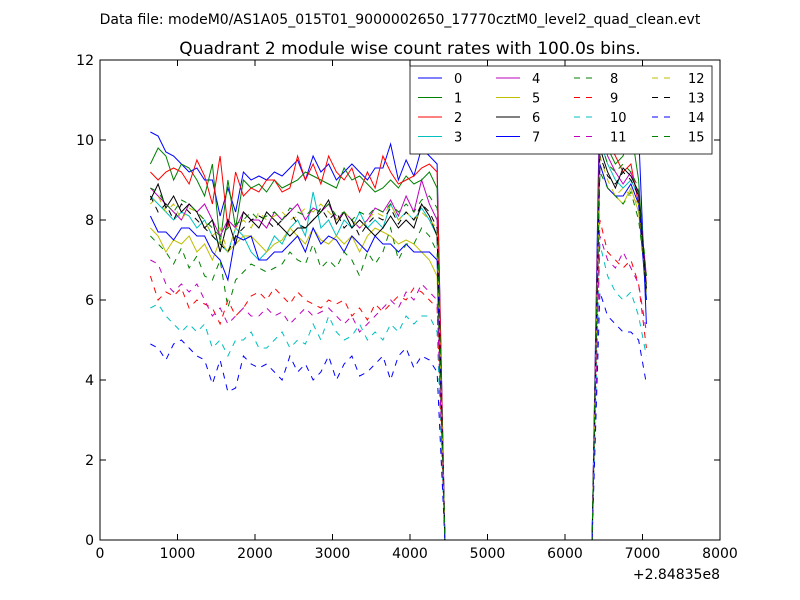 Image resolution: width=800 pixels, height=600 pixels. Describe the element at coordinates (89, 461) in the screenshot. I see `y-tick-label: 2` at that location.